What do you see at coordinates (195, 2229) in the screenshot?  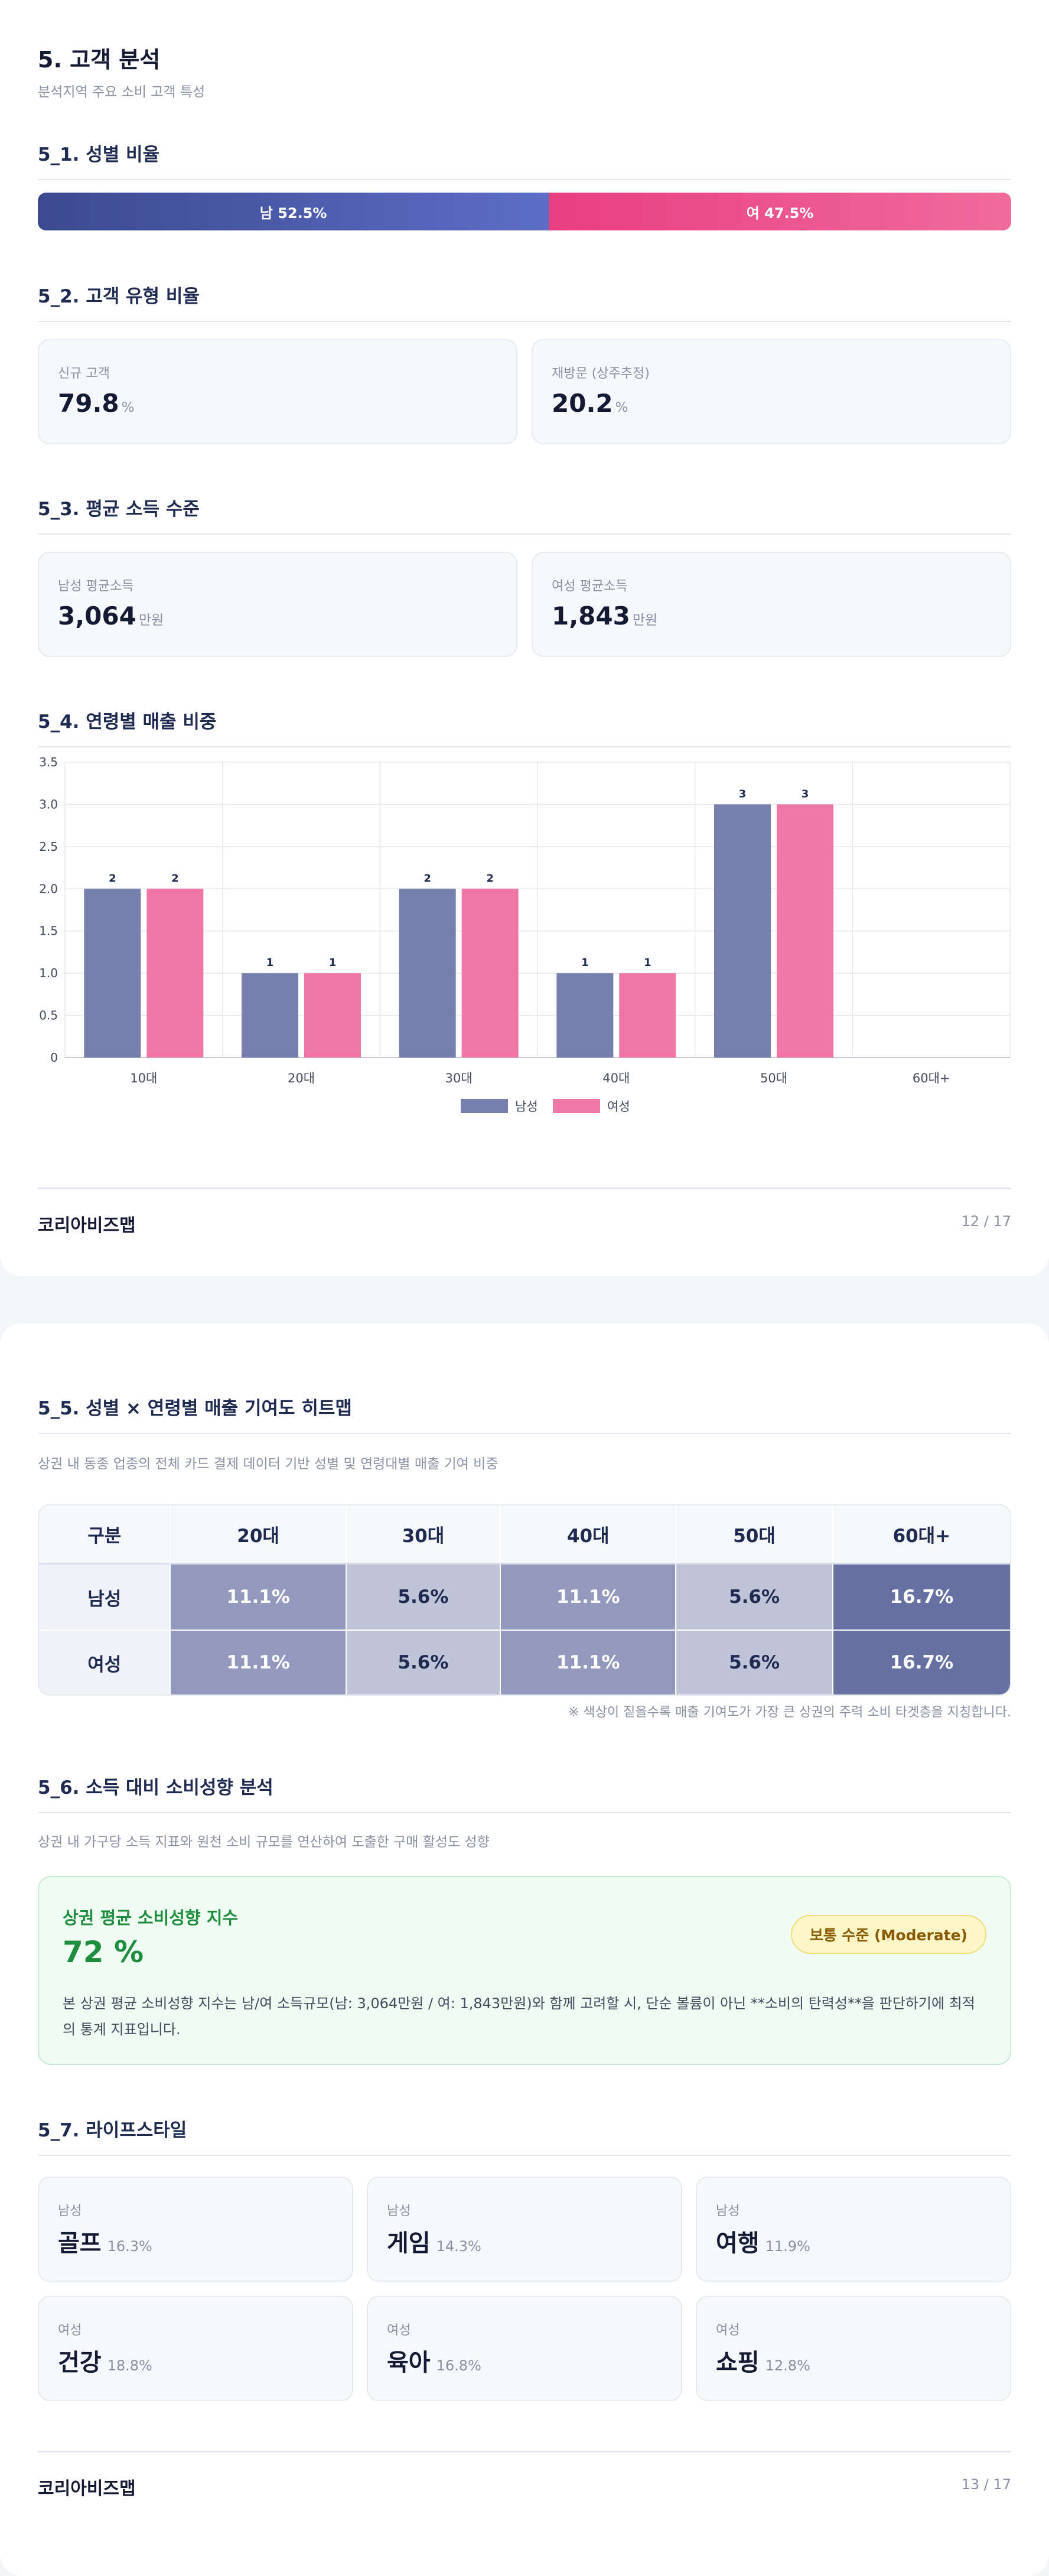 I see `lifestyle-card: 남성 골프 16.3%` at bounding box center [195, 2229].